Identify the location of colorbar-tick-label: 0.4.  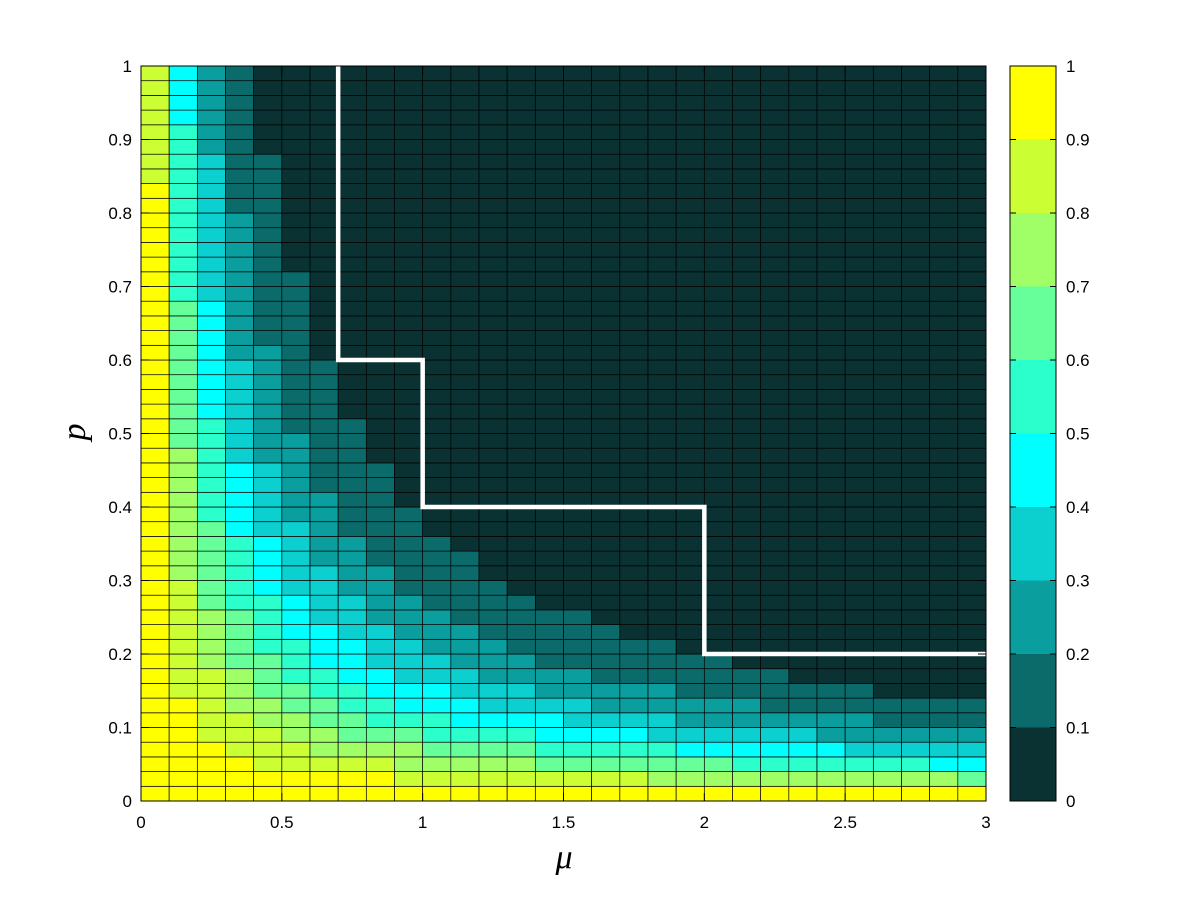
(1078, 507).